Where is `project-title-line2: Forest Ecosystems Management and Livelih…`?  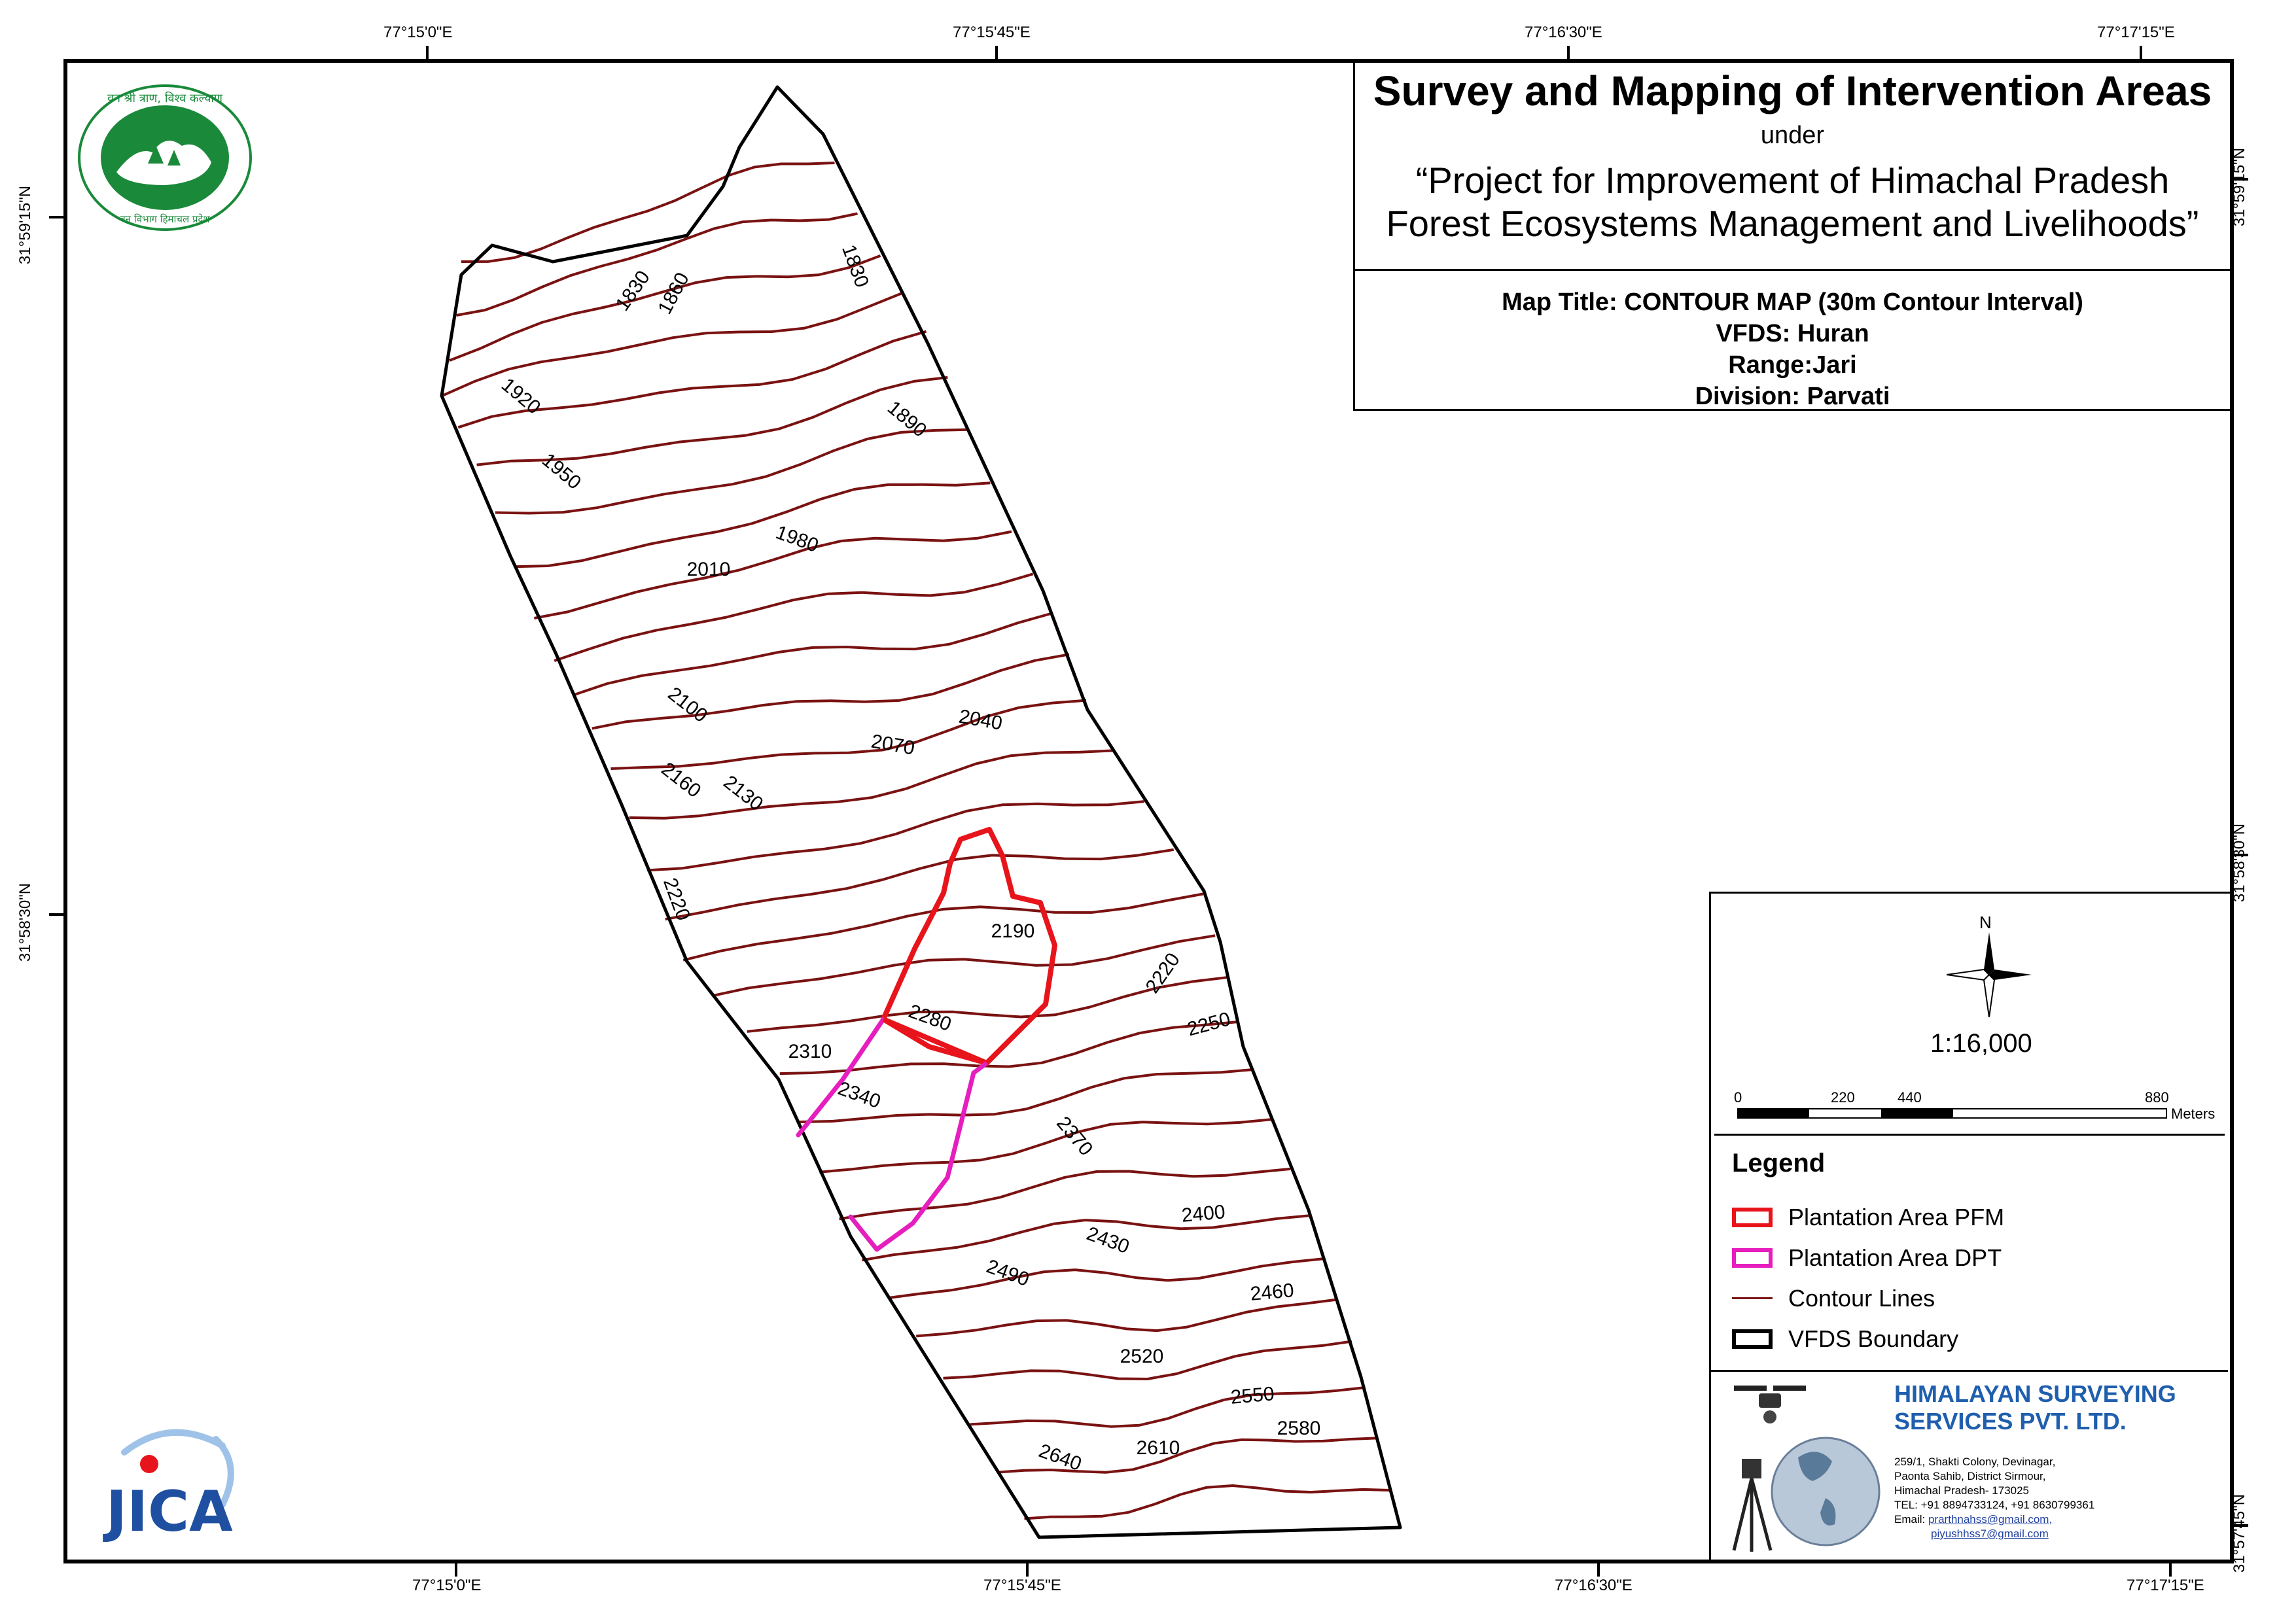 project-title-line2: Forest Ecosystems Management and Livelih… is located at coordinates (1793, 224).